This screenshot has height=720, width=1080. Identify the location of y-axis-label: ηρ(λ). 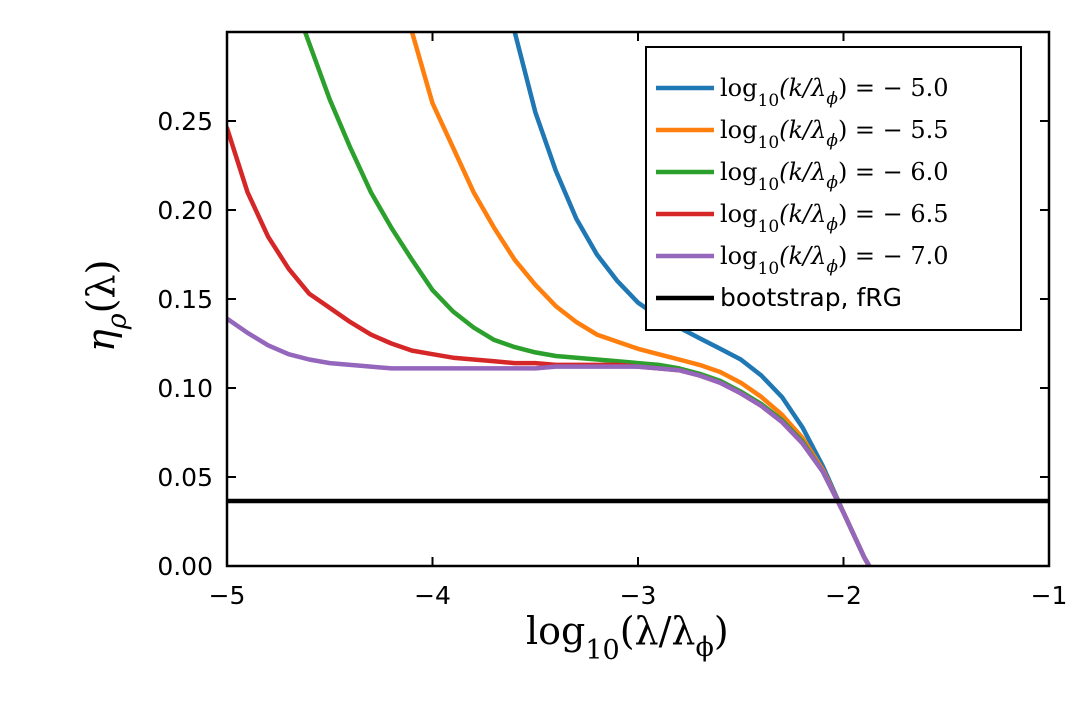
(106, 306).